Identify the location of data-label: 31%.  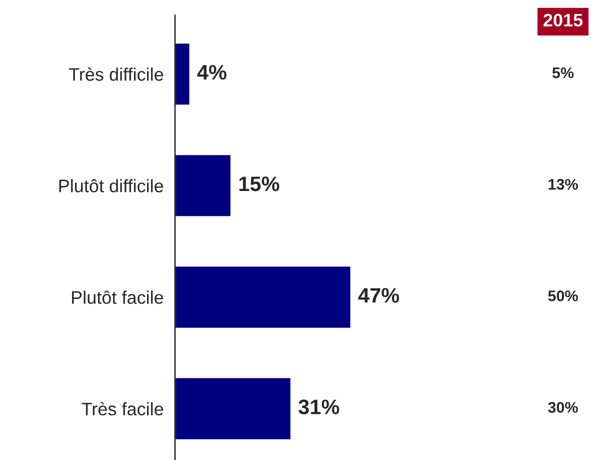
(319, 407).